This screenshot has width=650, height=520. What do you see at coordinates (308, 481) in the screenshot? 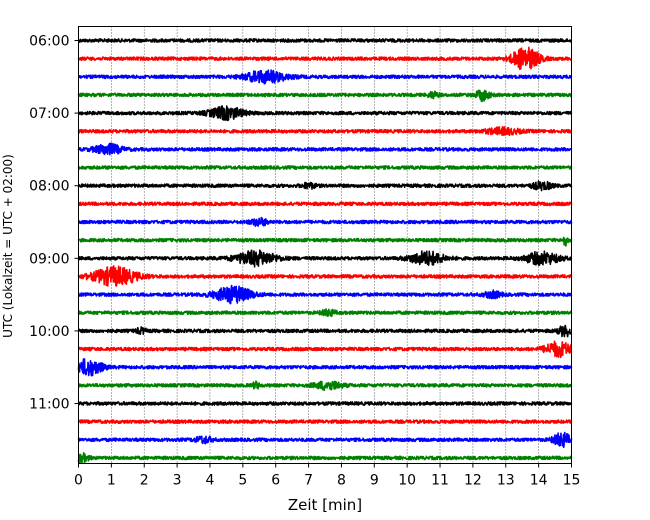
I see `x-tick-label: 7` at bounding box center [308, 481].